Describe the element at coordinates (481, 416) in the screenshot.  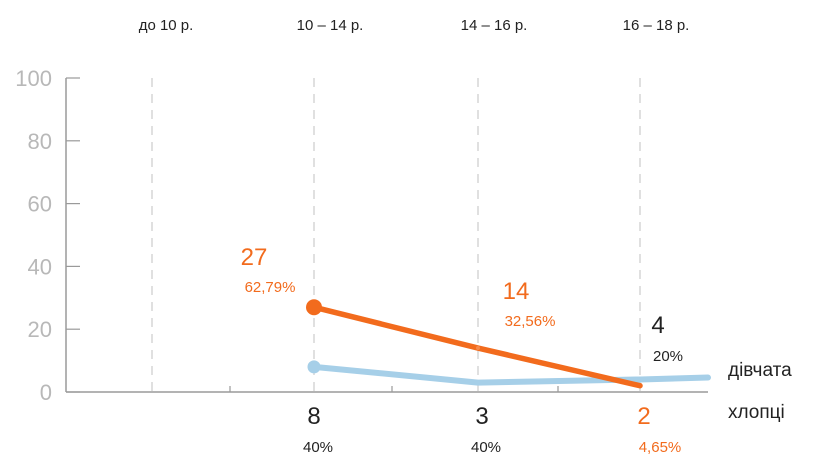
I see `data-label-count-boys: 3` at that location.